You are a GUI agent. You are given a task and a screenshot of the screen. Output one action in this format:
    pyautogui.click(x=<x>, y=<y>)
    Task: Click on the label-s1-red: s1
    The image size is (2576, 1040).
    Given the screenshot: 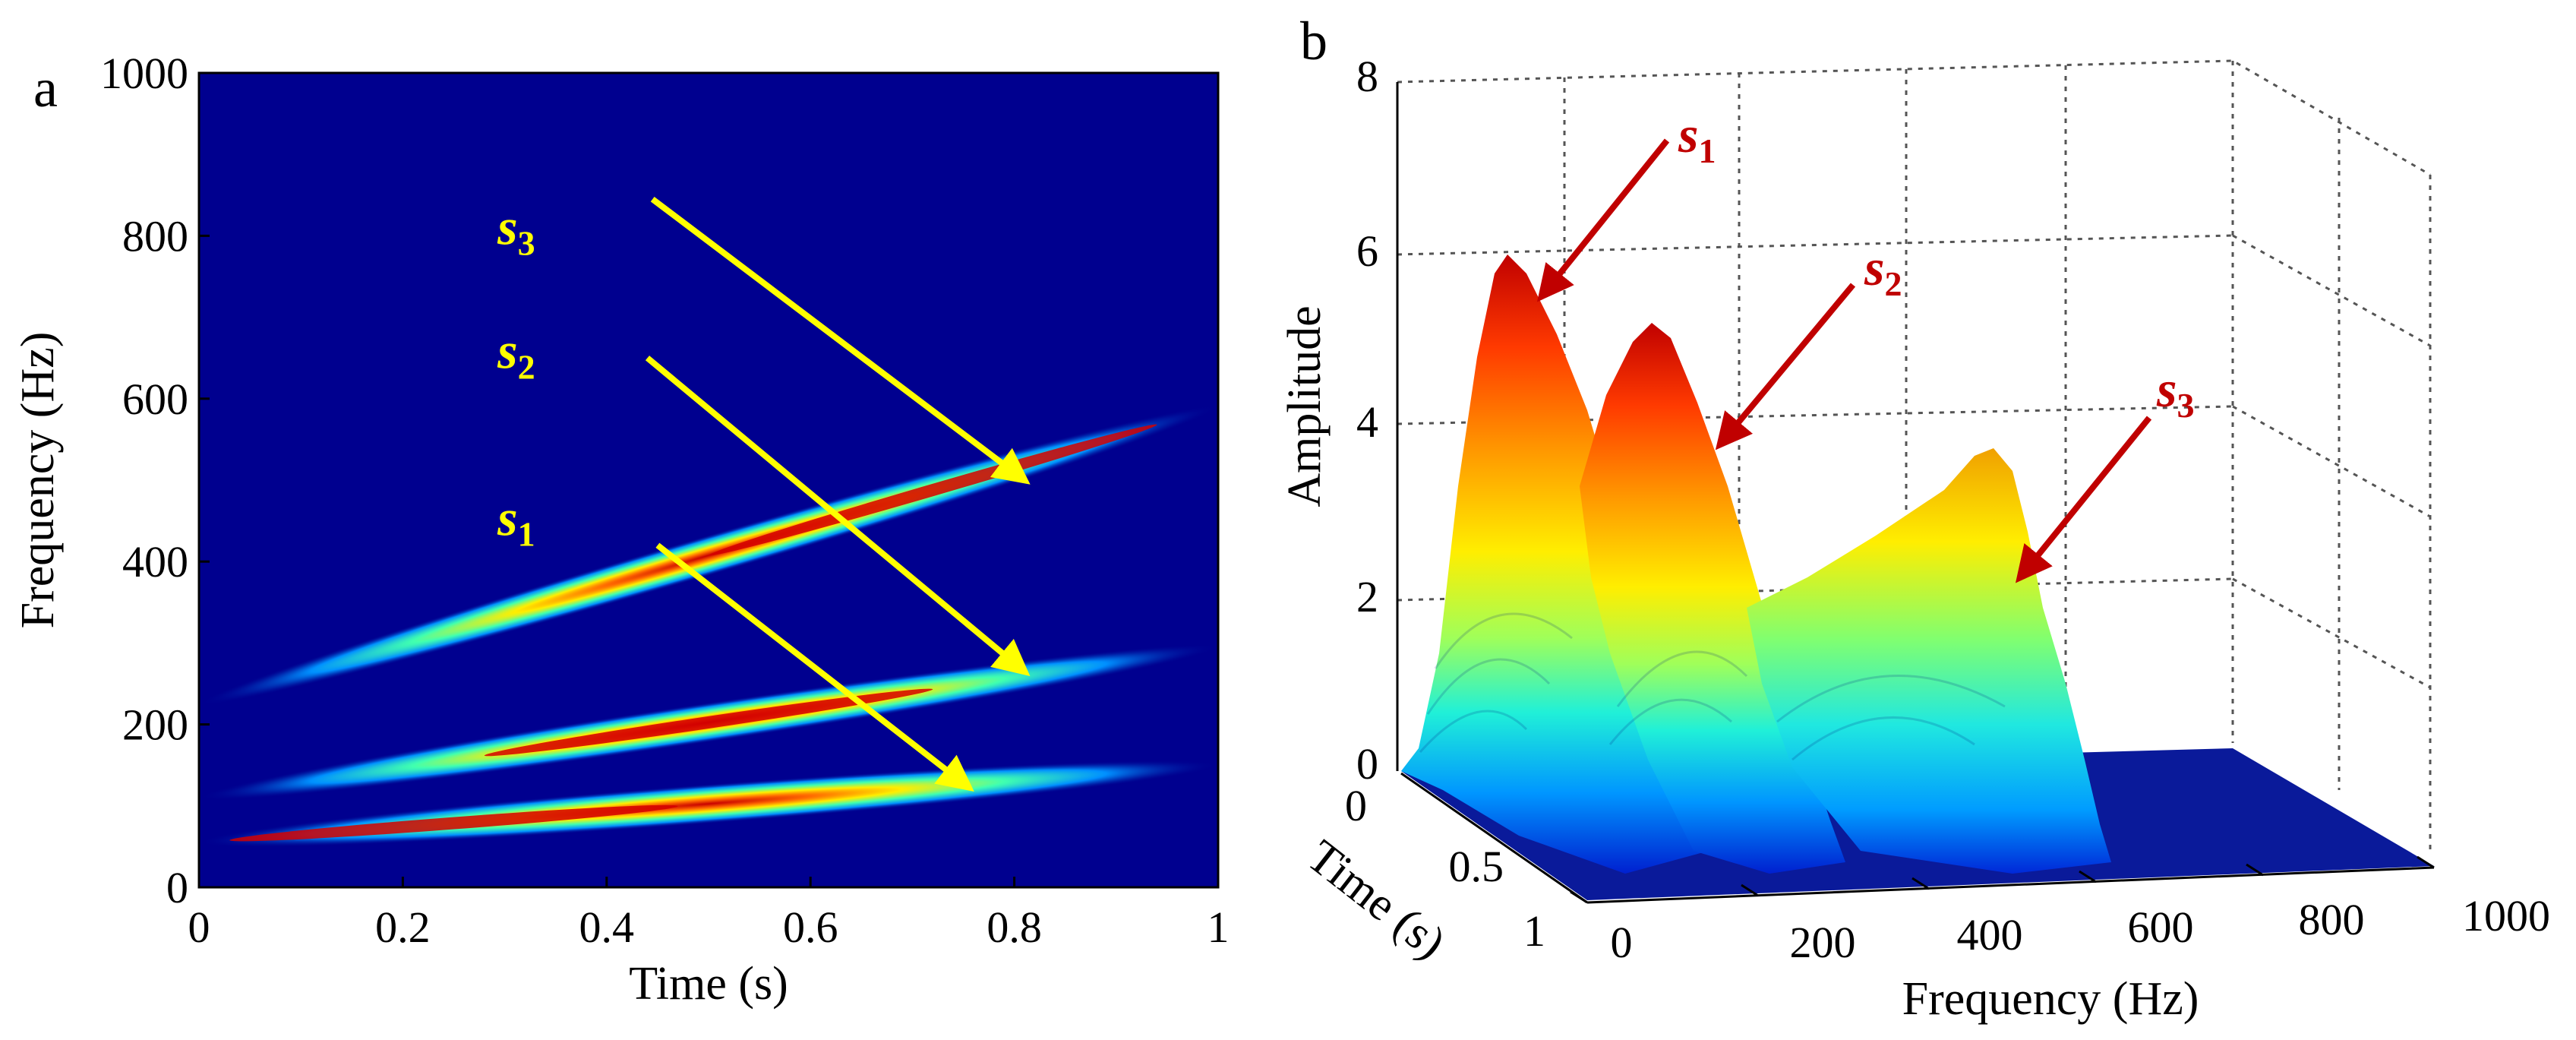 What is the action you would take?
    pyautogui.click(x=1697, y=138)
    